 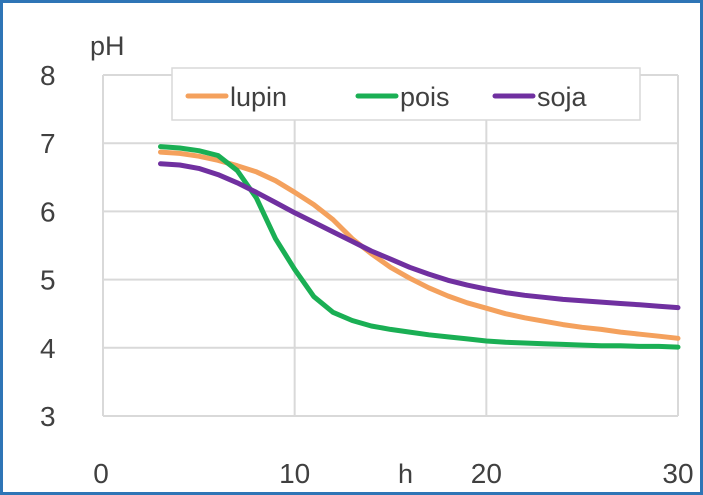 What do you see at coordinates (562, 97) in the screenshot?
I see `legend-label-soja: soja` at bounding box center [562, 97].